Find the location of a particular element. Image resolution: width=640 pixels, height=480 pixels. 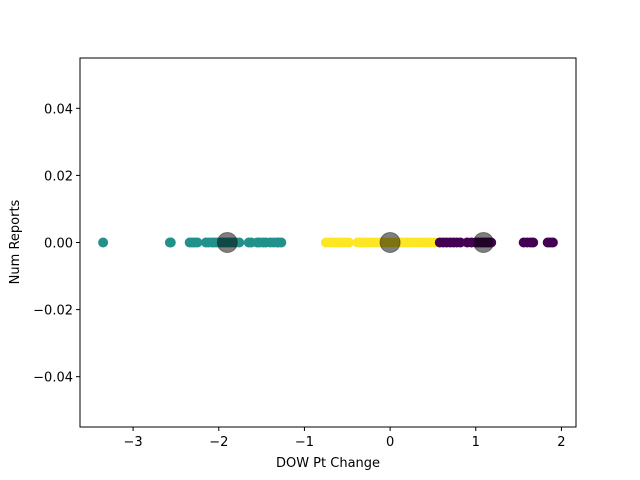

x-tick-label: −3 is located at coordinates (133, 442).